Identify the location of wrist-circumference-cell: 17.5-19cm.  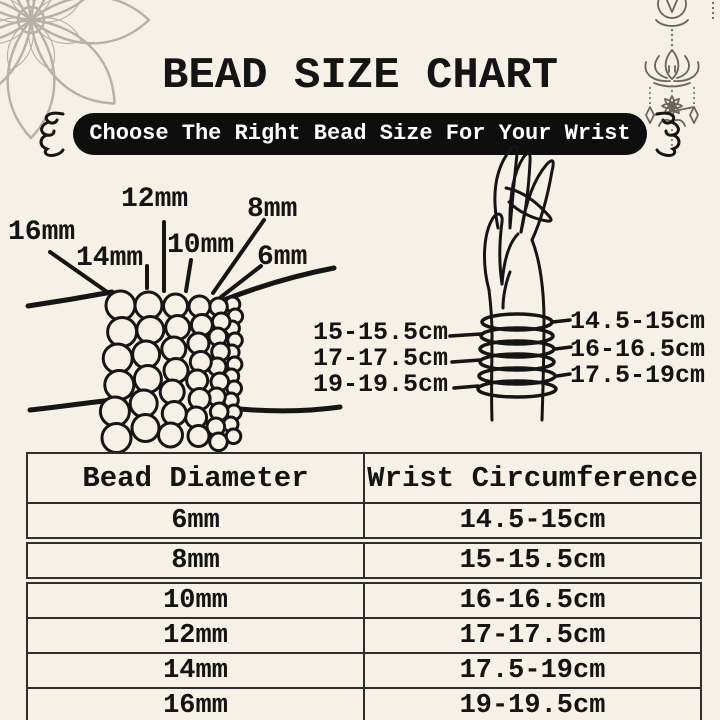
(532, 670).